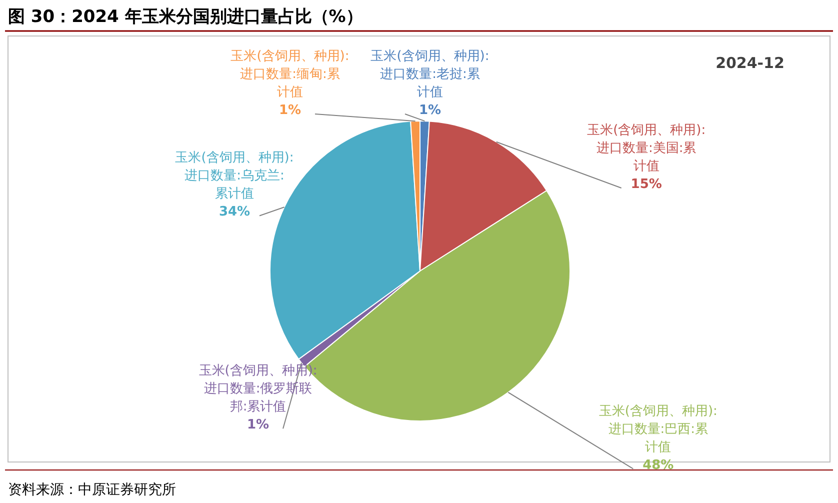 This screenshot has height=503, width=838. I want to click on data-label: 48%, so click(658, 465).